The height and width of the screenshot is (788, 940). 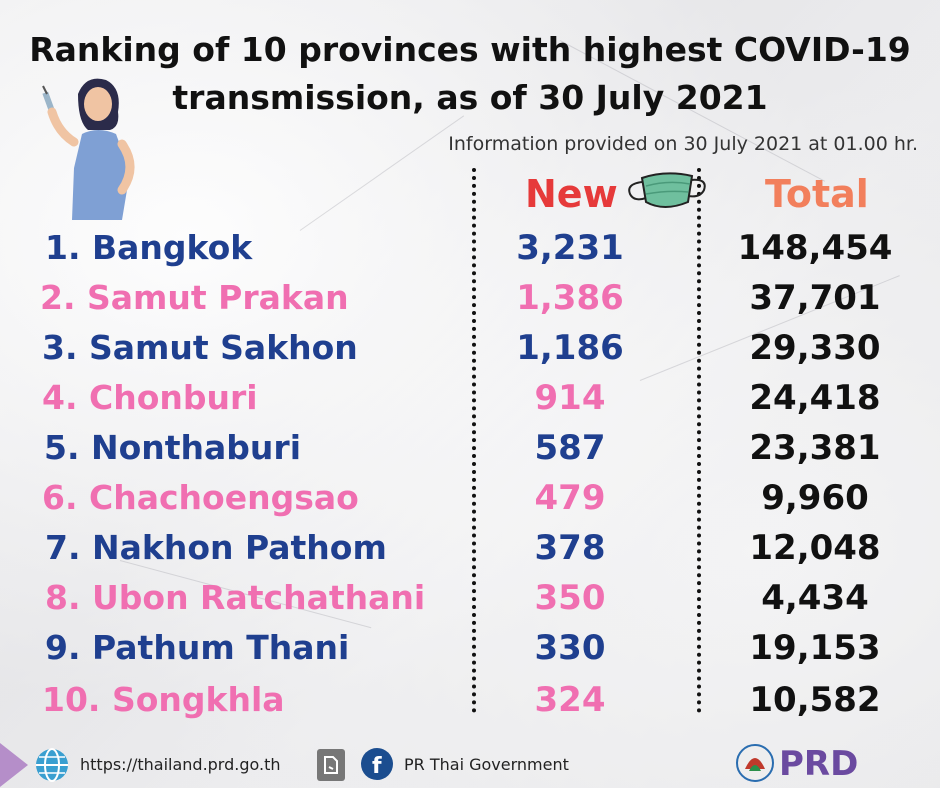 I want to click on total-cases: 12,048, so click(x=815, y=548).